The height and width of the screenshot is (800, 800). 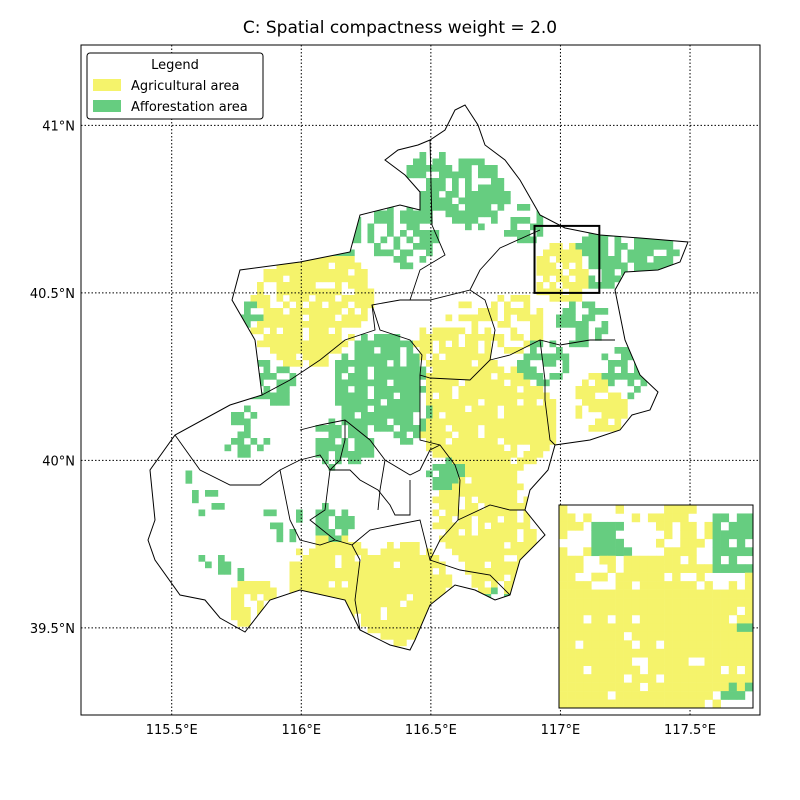 What do you see at coordinates (58, 461) in the screenshot?
I see `y-tick-label: 40°N` at bounding box center [58, 461].